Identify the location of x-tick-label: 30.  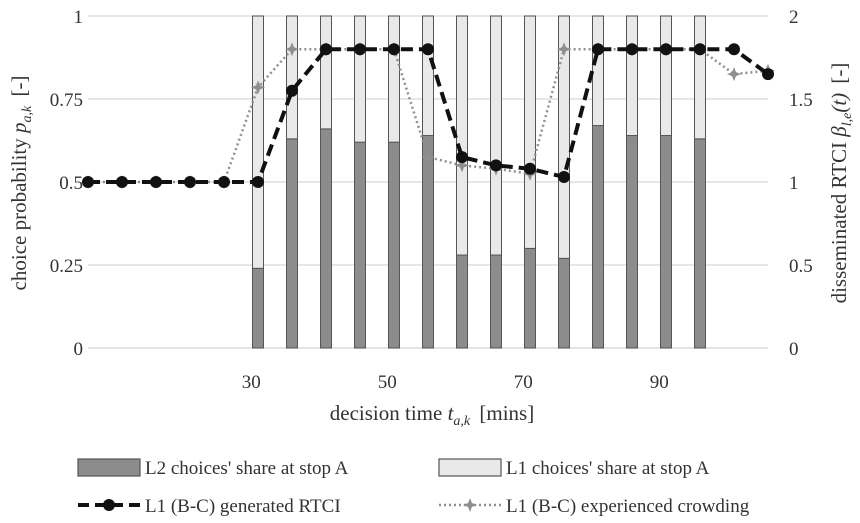
(251, 382).